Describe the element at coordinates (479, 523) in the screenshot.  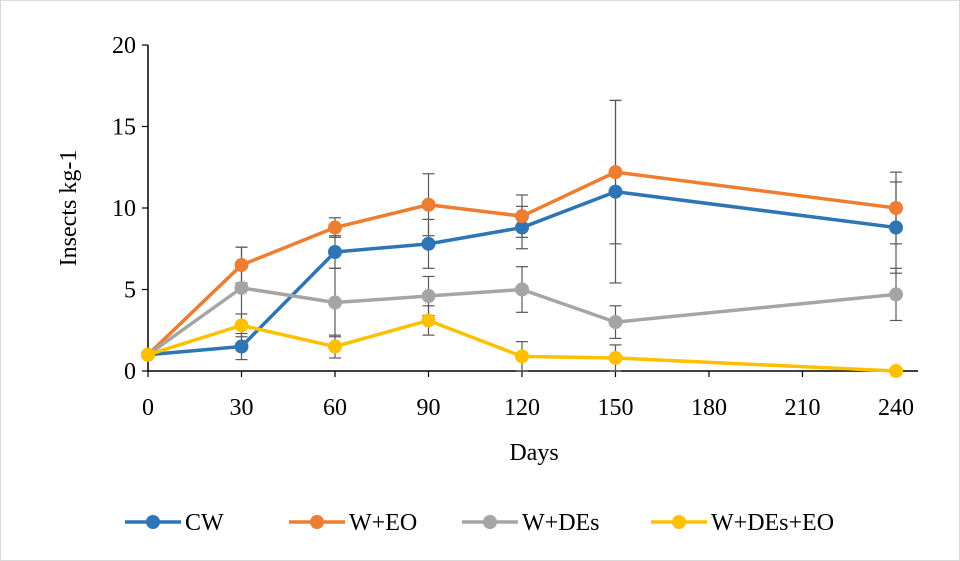
I see `legend: CW W+EO W+DEs W+DEs+EO` at that location.